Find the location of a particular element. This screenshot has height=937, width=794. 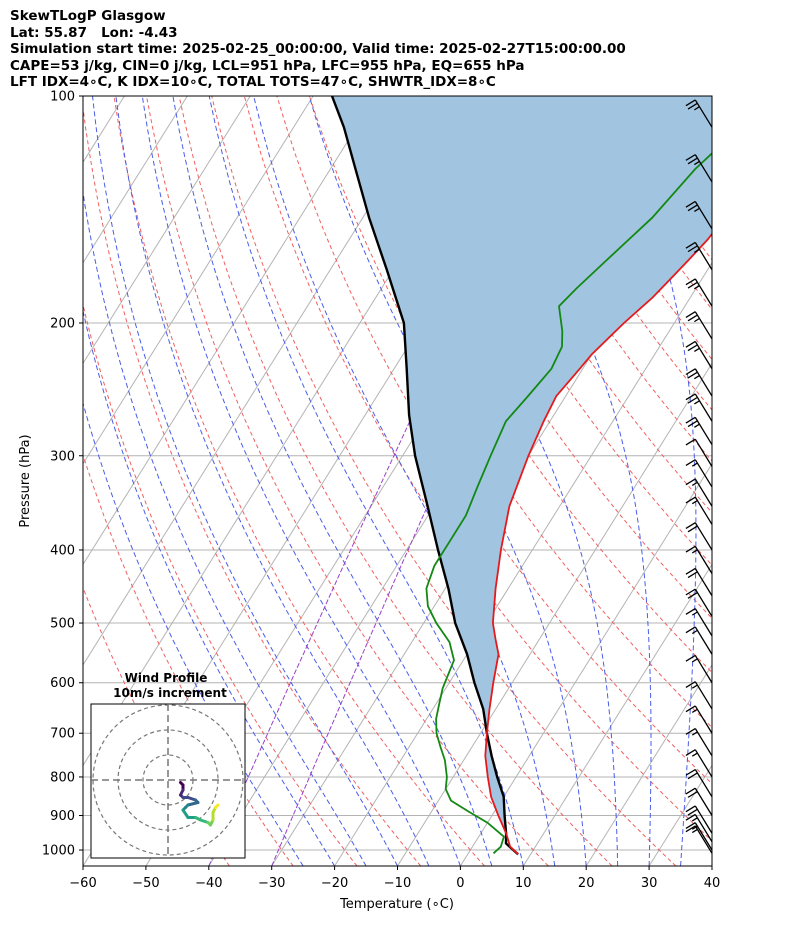

x-tick-label: 0 is located at coordinates (460, 883).